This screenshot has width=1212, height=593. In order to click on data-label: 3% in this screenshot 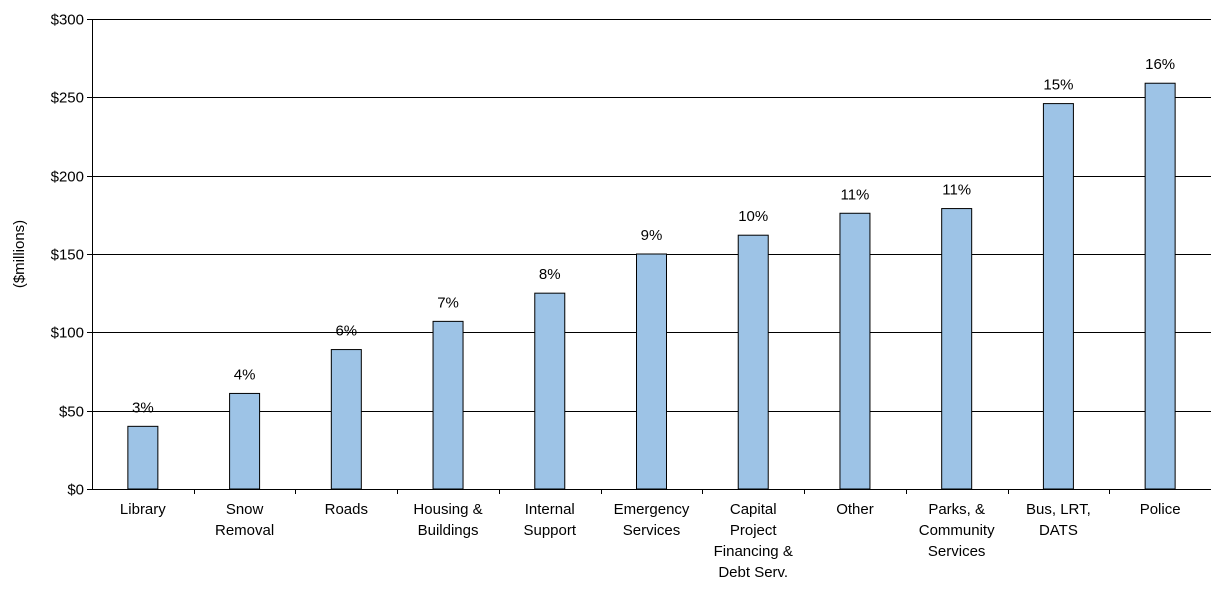, I will do `click(143, 407)`.